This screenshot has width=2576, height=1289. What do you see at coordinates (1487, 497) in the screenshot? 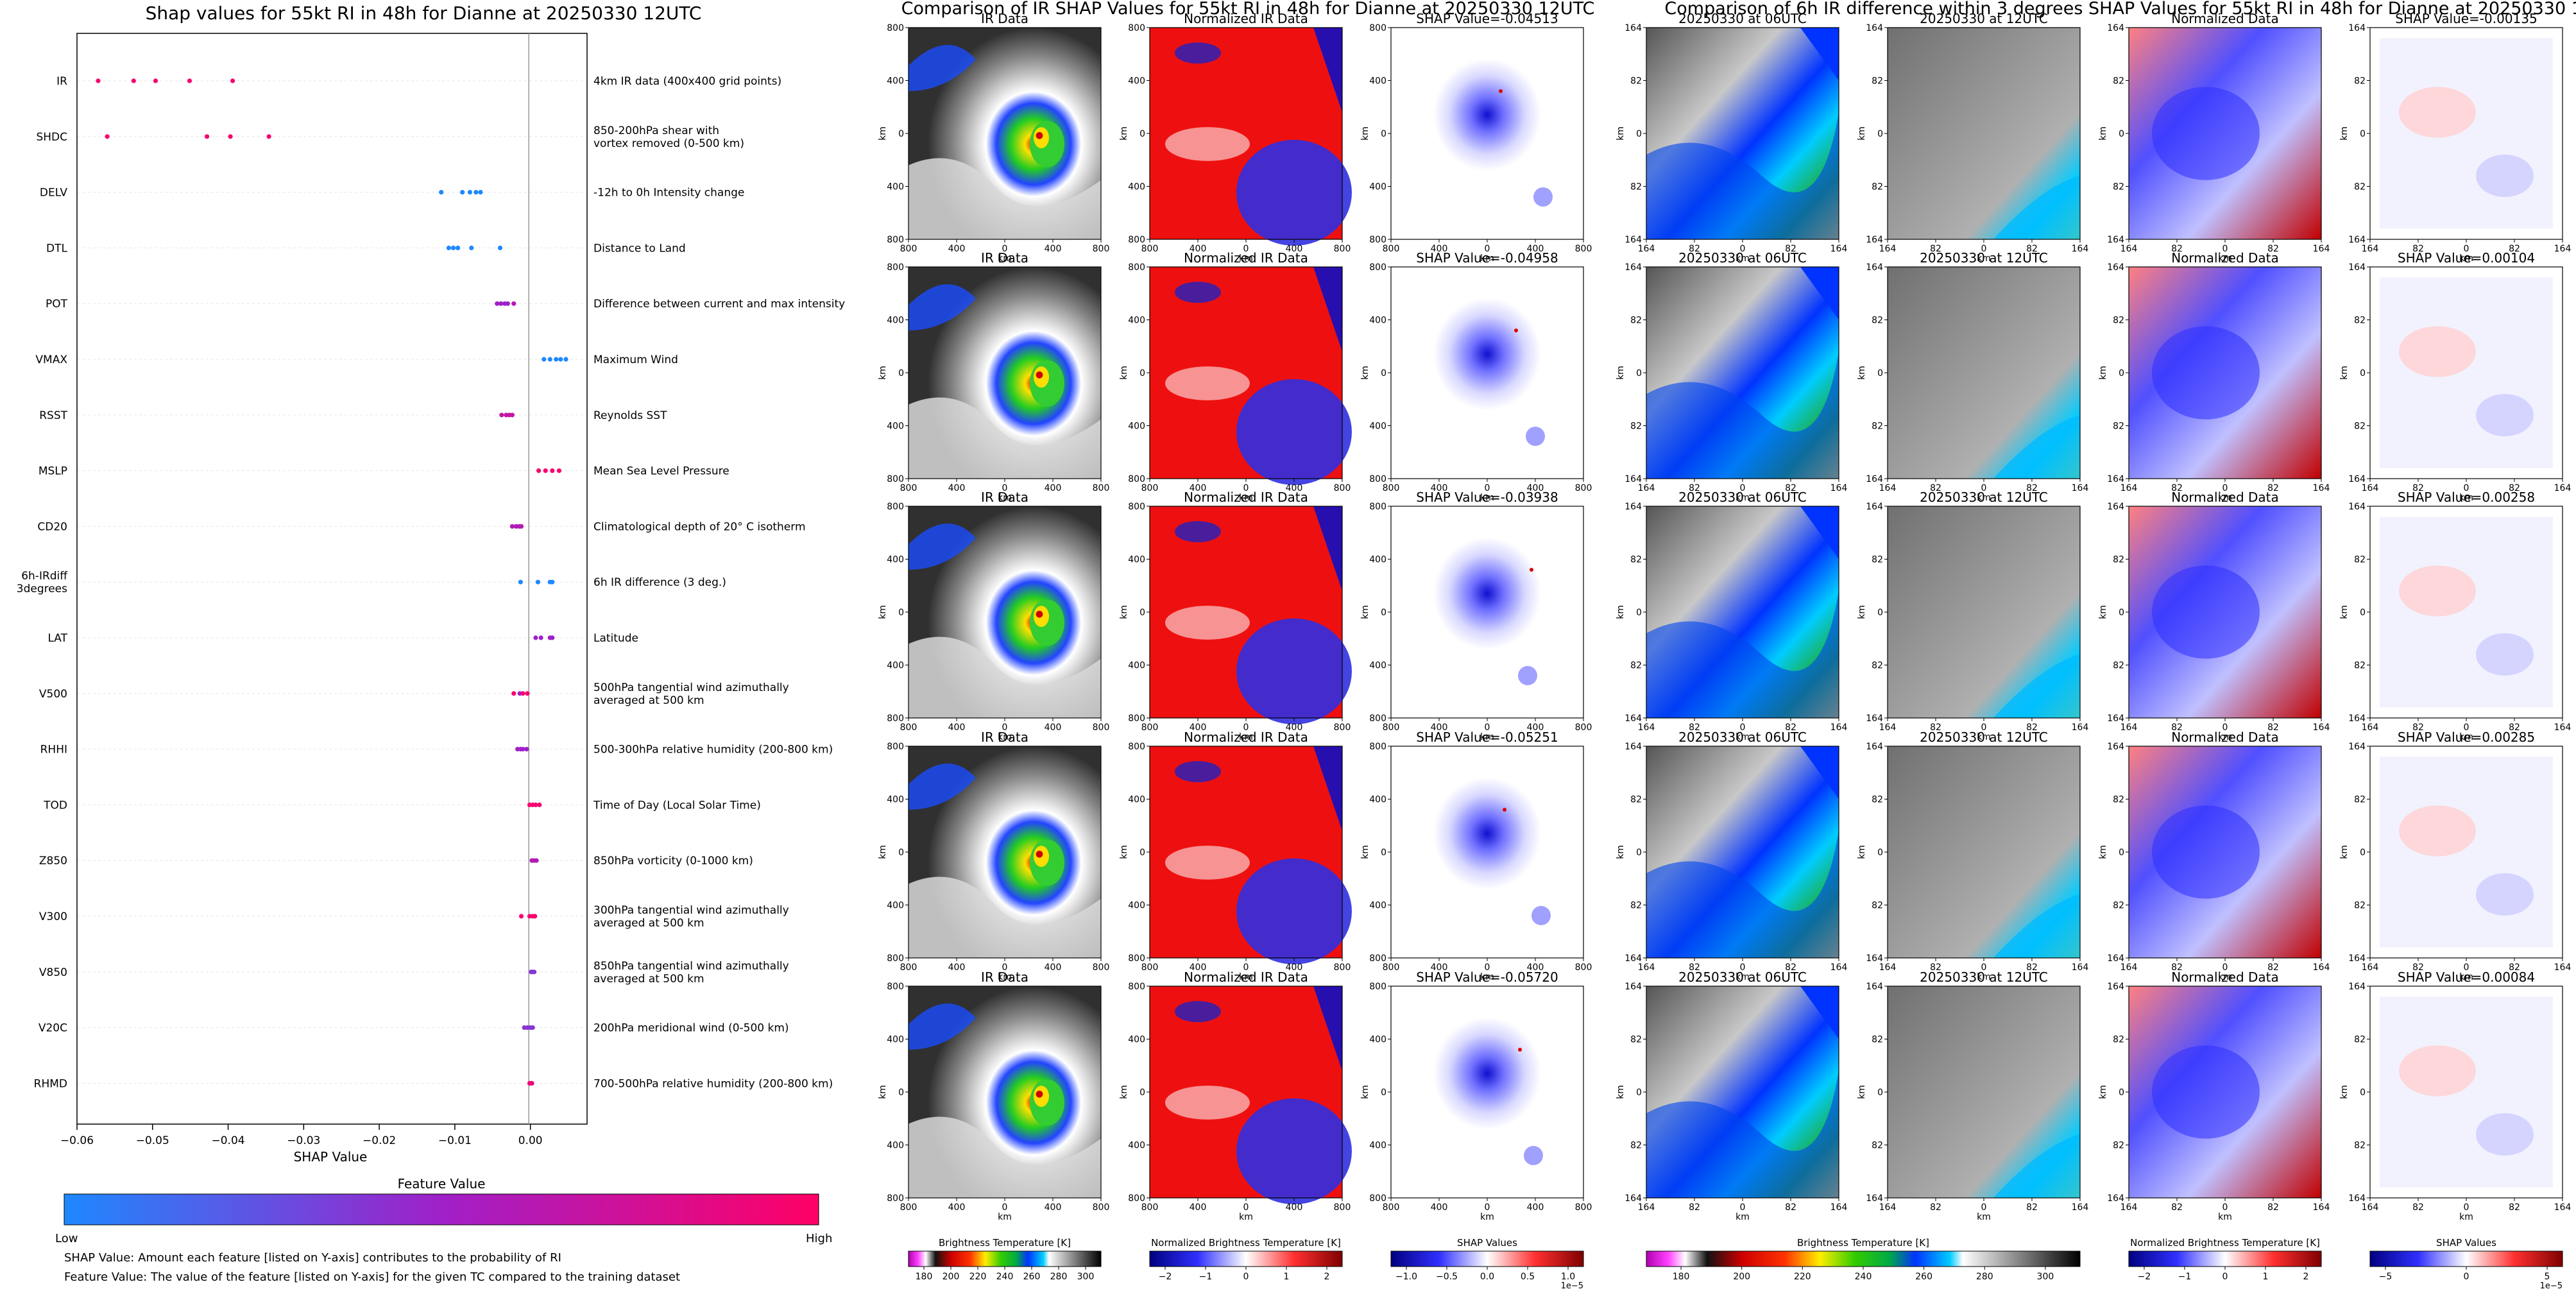
I see `panel-title: SHAP Value=-0.03938` at bounding box center [1487, 497].